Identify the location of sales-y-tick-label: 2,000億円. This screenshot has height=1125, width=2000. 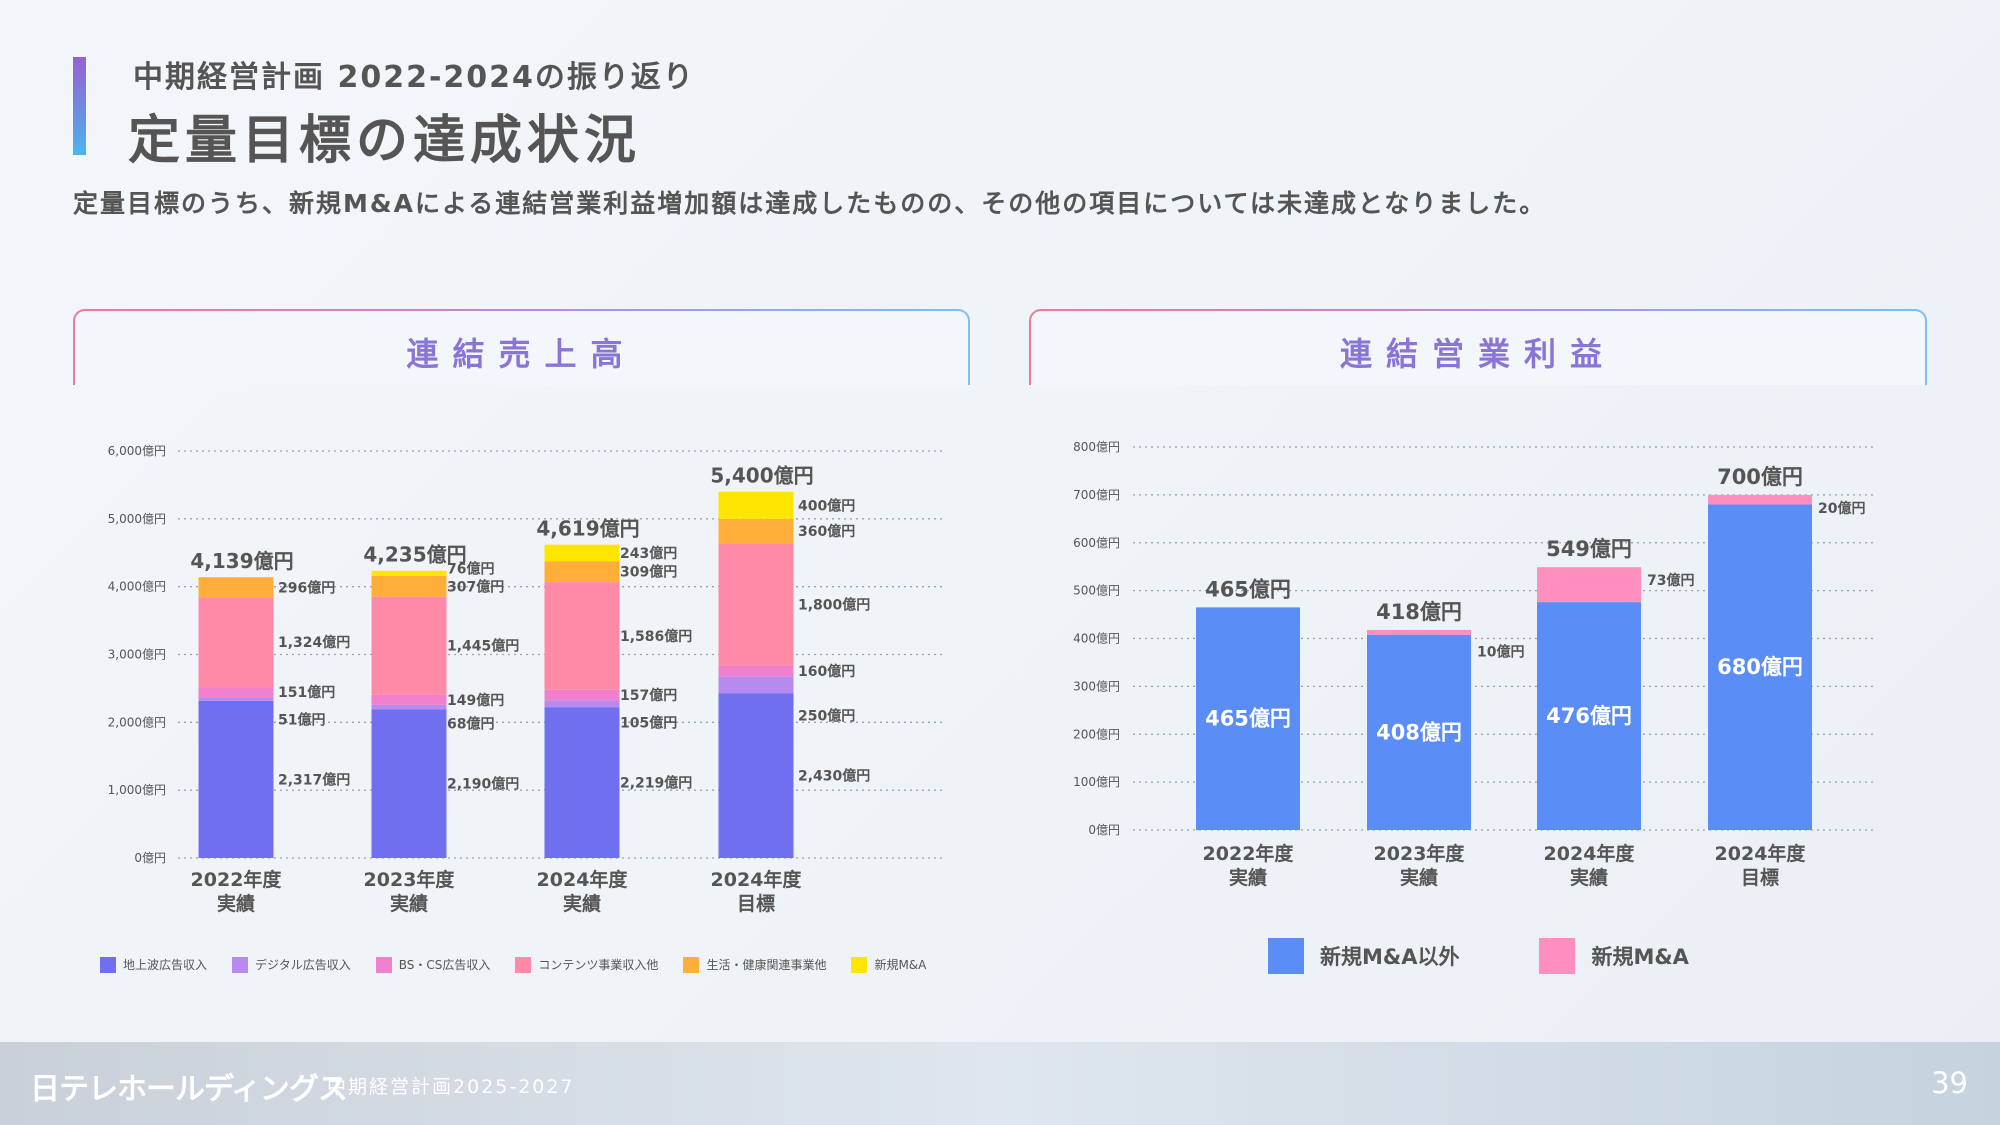
(137, 722).